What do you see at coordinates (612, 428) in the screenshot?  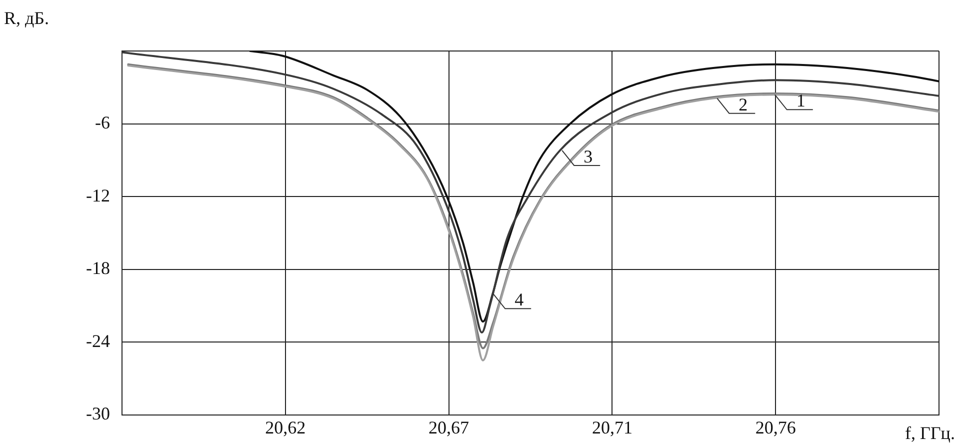 I see `x-tick-label: 20,71` at bounding box center [612, 428].